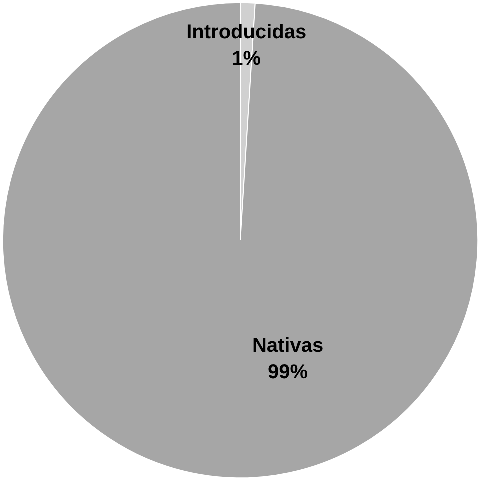  Describe the element at coordinates (288, 373) in the screenshot. I see `data-label: 99%` at that location.